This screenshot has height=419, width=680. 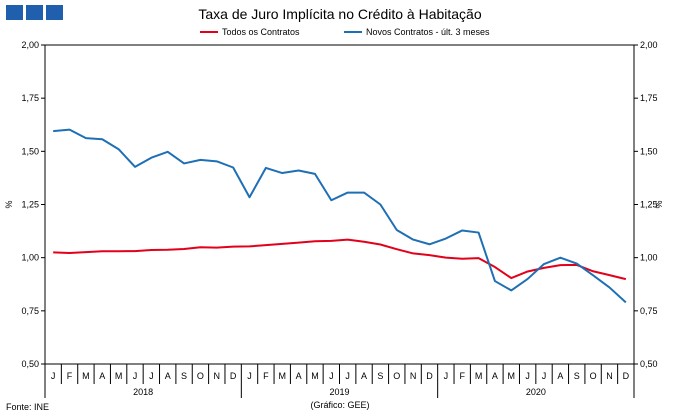 What do you see at coordinates (30, 364) in the screenshot?
I see `y-tick-label-left: 0,50` at bounding box center [30, 364].